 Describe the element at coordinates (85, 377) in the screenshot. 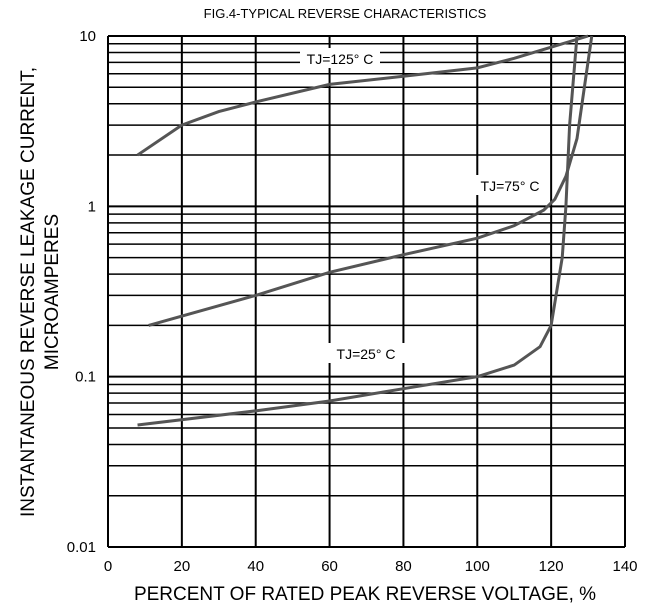

I see `y-tick-label: 0.1` at that location.